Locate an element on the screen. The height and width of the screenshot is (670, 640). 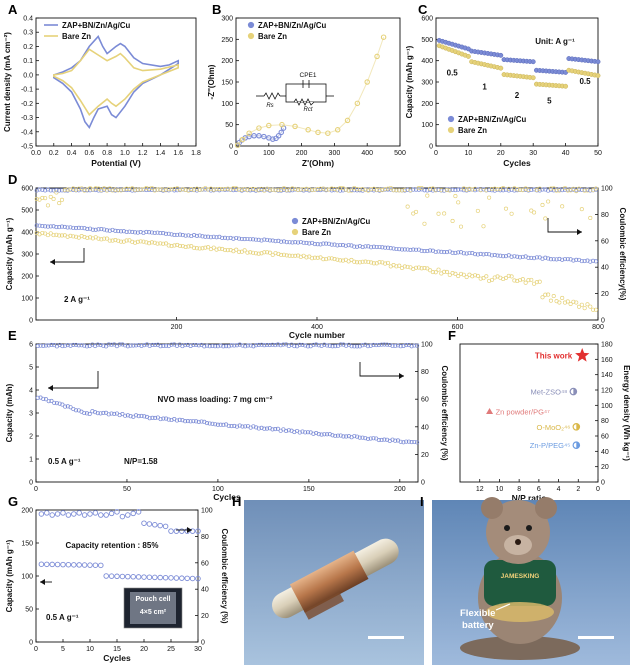
y-tick-label: 150 is located at coordinates (27, 544).